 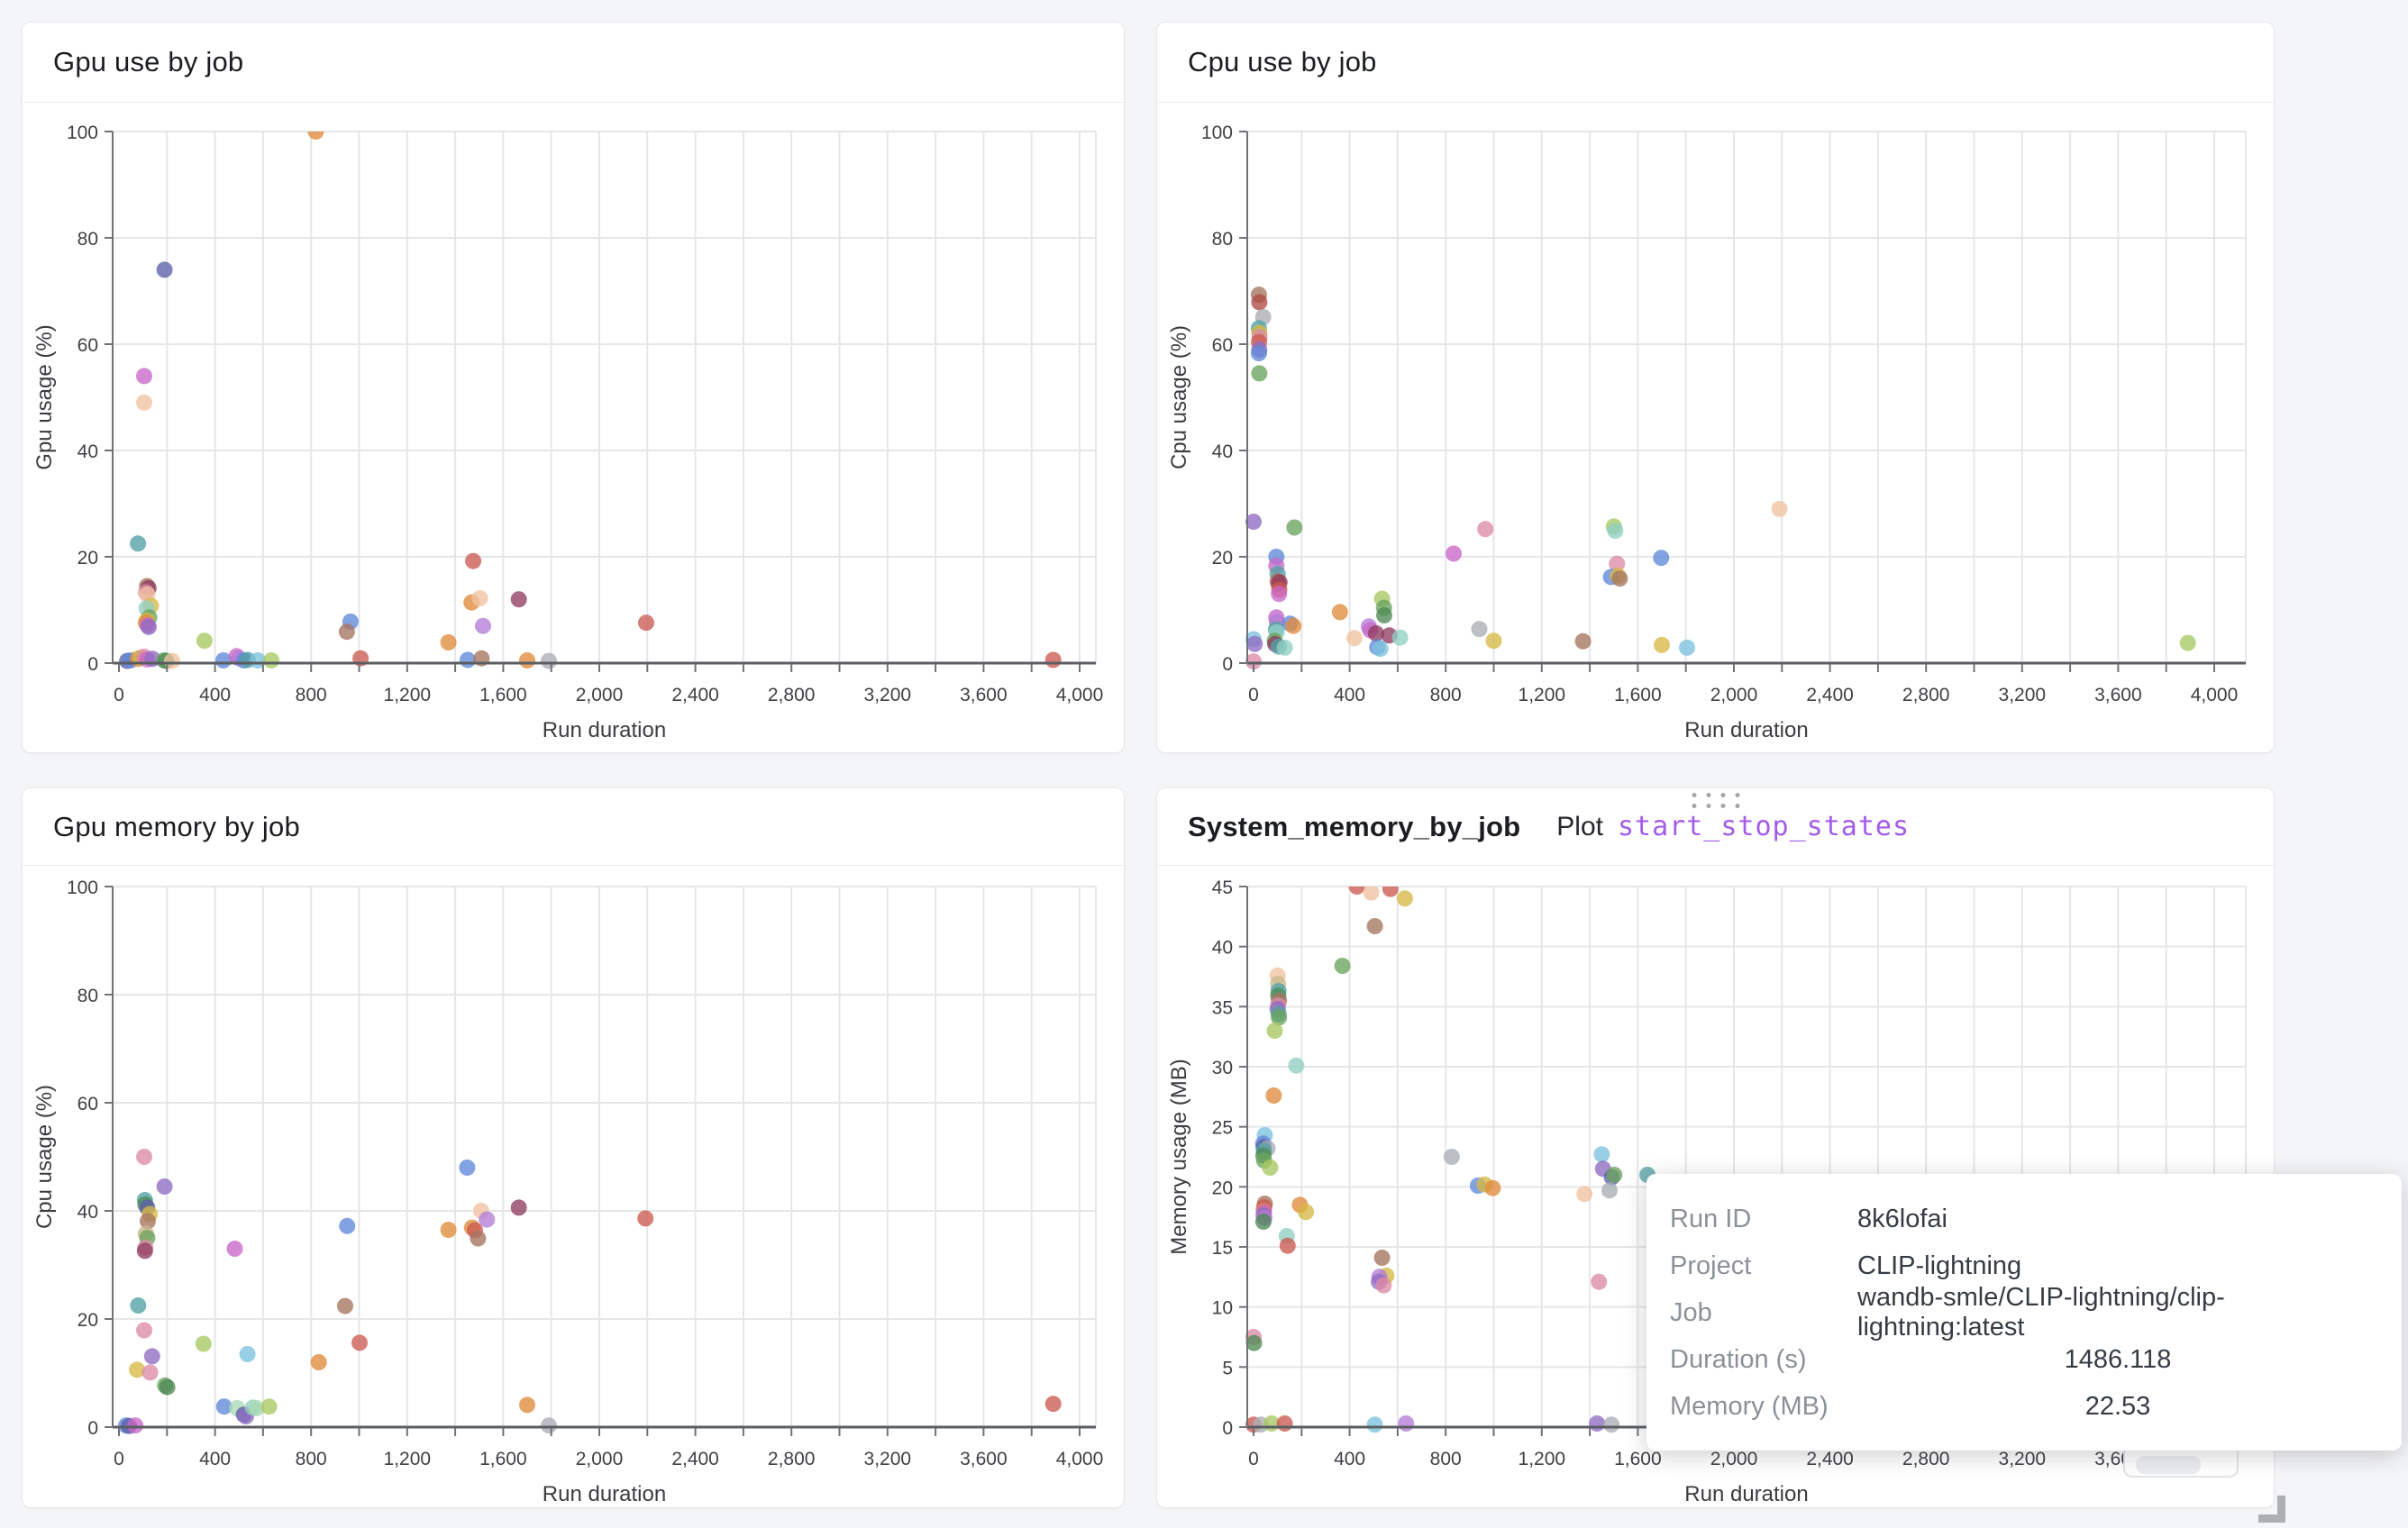 I want to click on tooltip-value-duration: 1486.118, so click(x=2118, y=1359).